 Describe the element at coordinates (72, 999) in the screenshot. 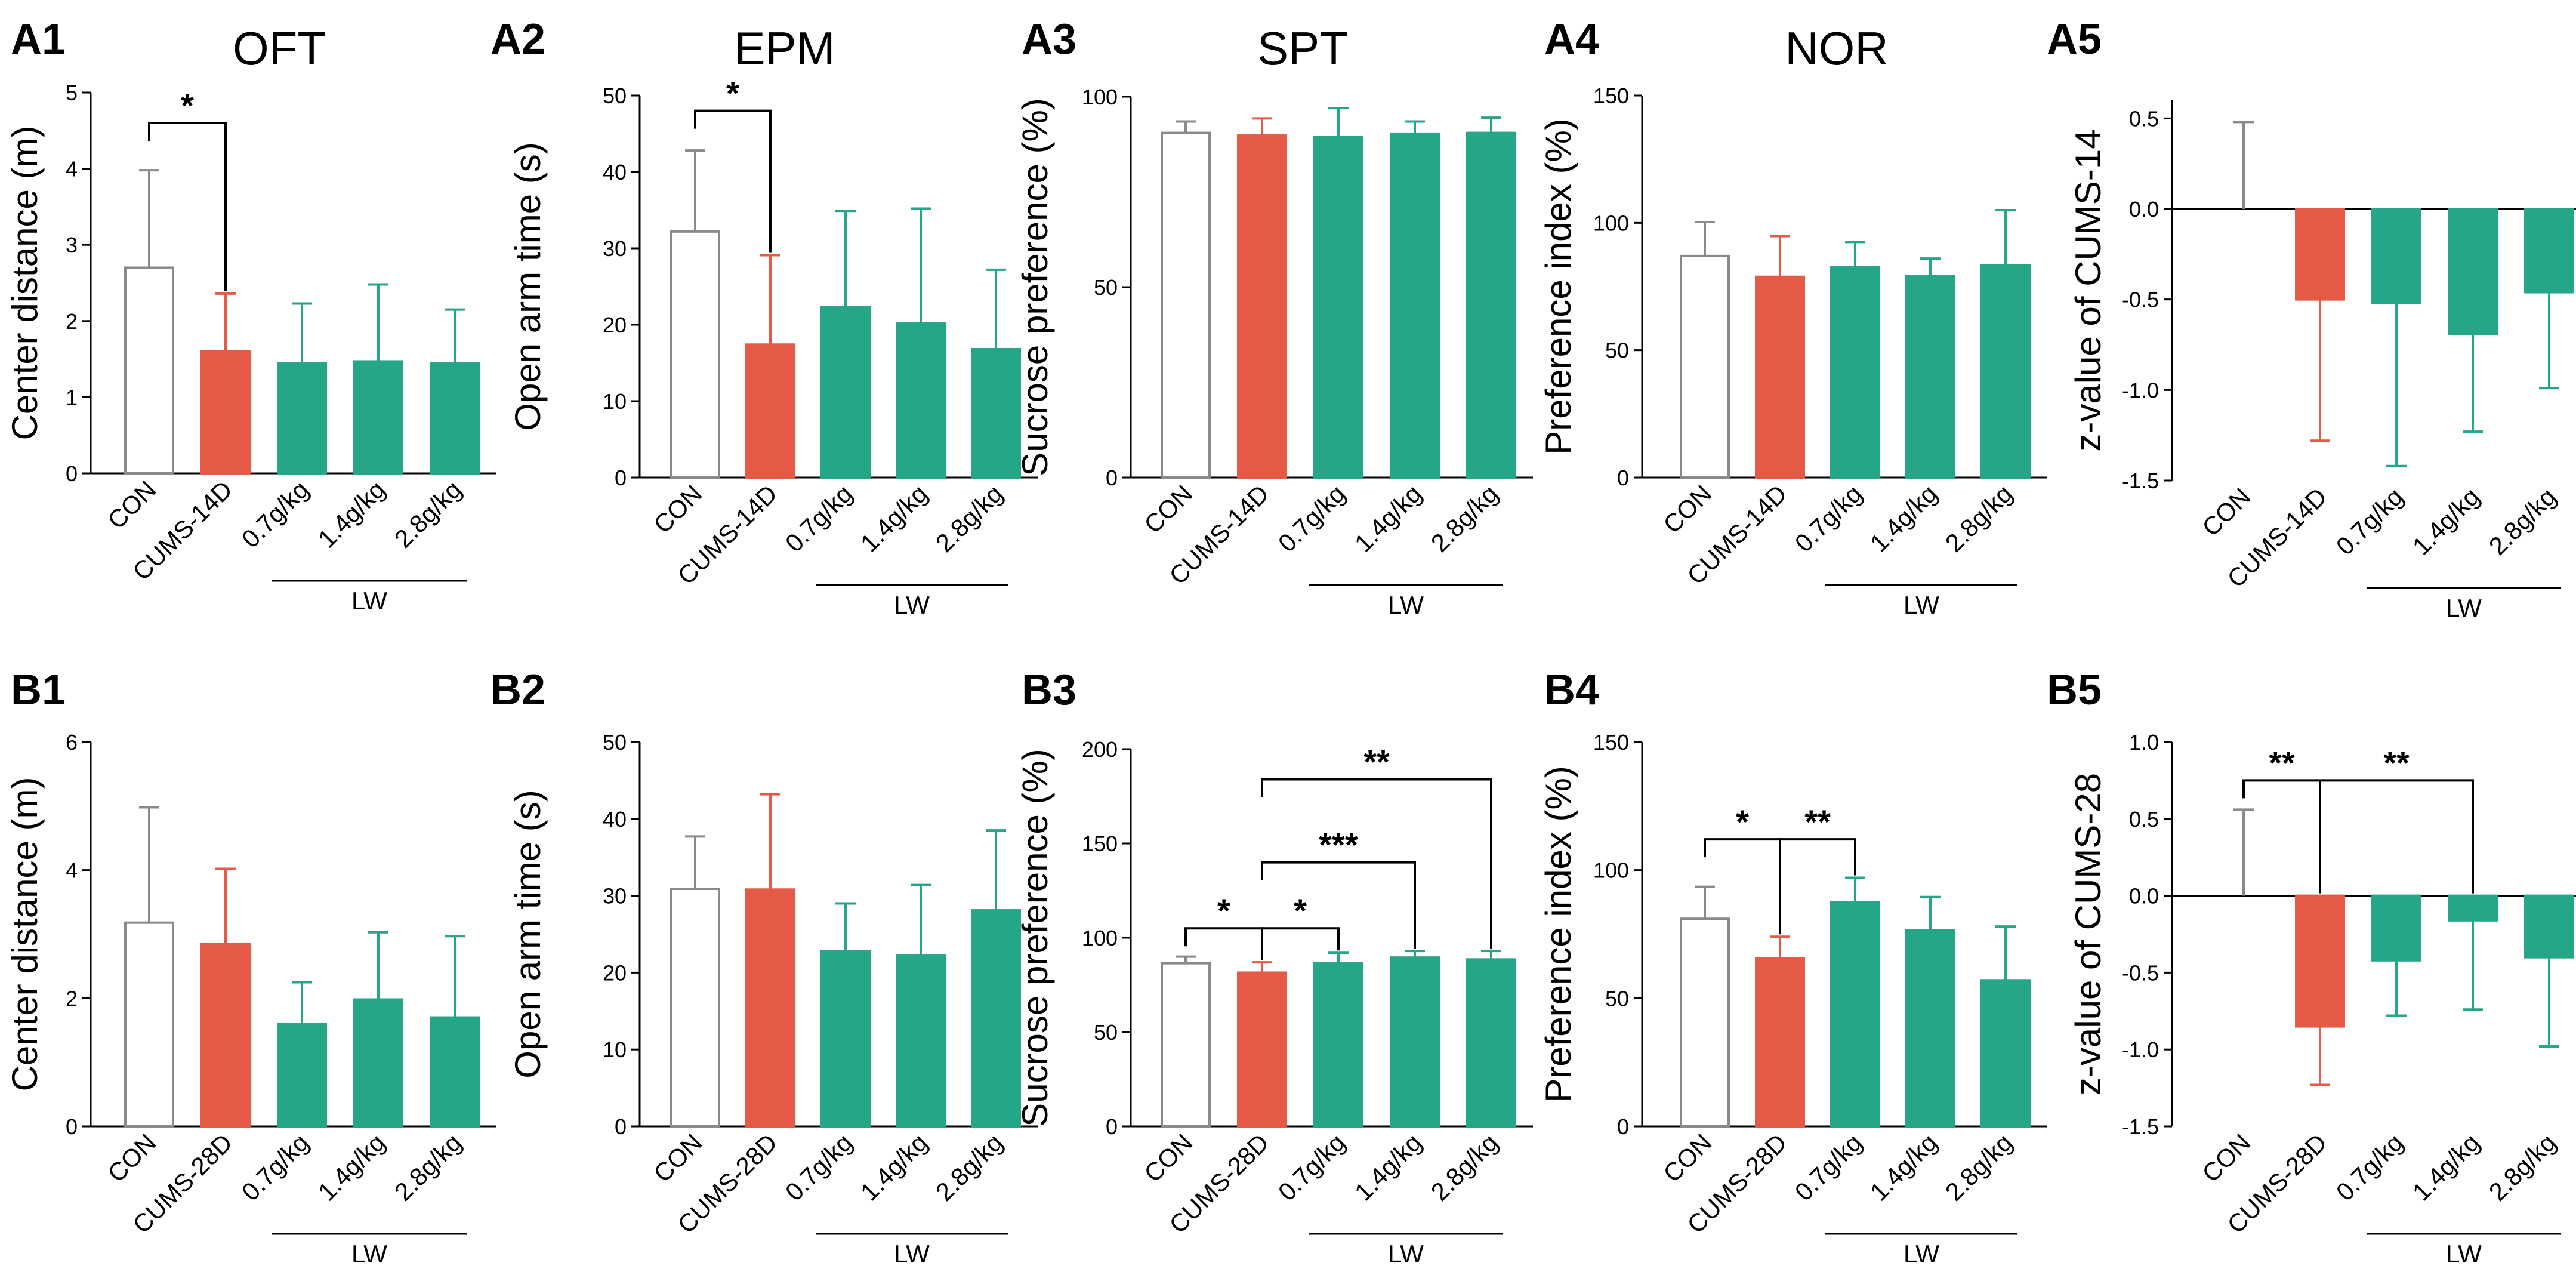

I see `y-tick-label: 2` at that location.